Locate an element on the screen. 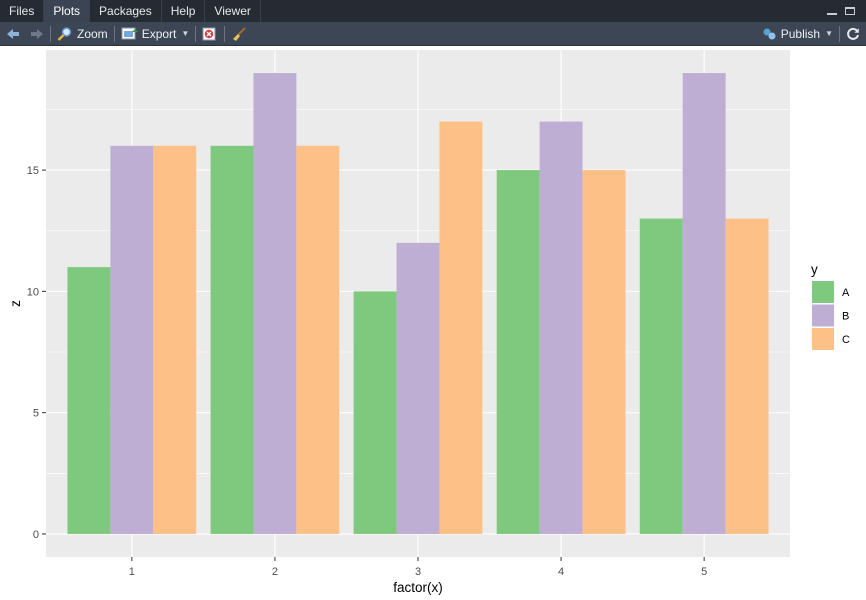 The height and width of the screenshot is (600, 866). x-tick-label: 3 is located at coordinates (418, 572).